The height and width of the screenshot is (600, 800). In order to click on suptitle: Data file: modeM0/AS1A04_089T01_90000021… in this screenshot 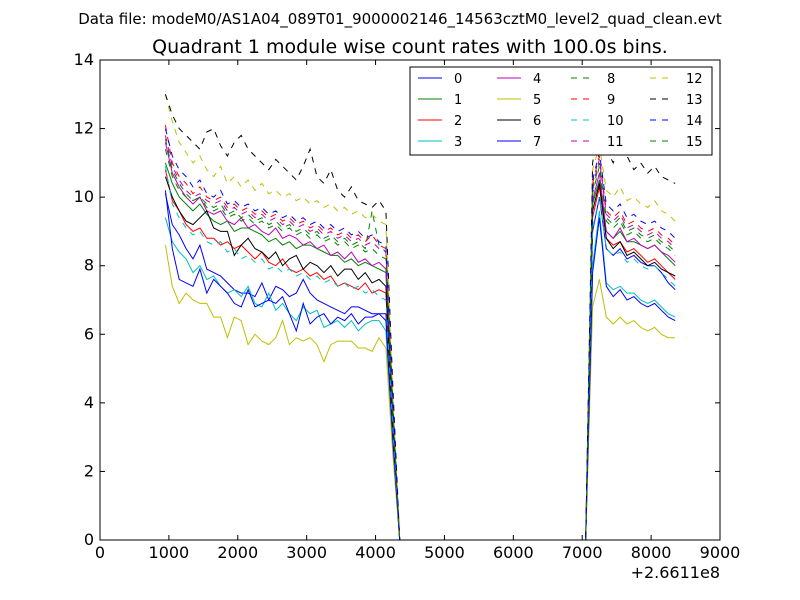, I will do `click(400, 19)`.